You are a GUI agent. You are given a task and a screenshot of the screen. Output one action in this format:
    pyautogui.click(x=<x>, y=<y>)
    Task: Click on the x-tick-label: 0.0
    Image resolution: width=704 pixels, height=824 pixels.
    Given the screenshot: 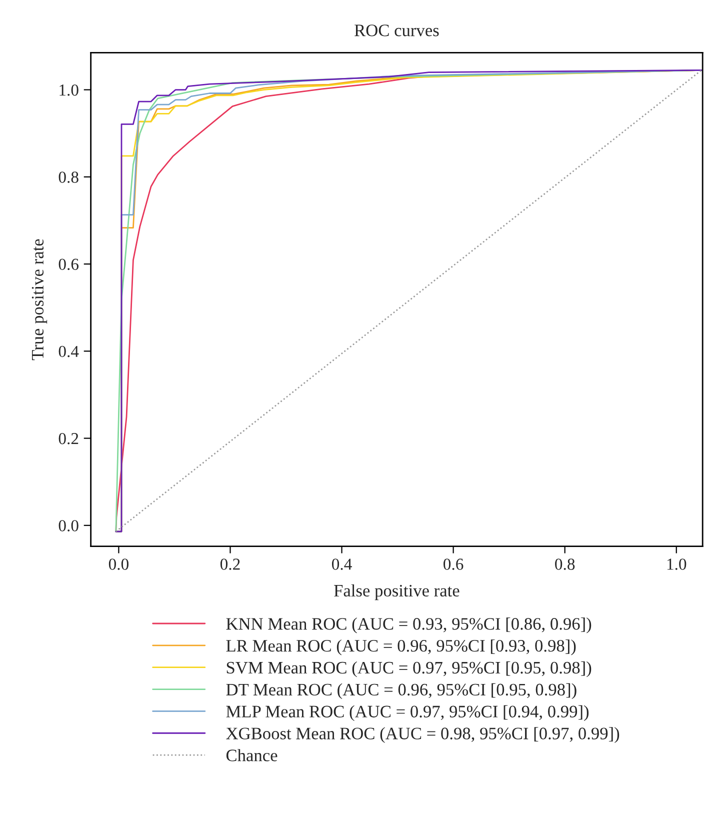 What is the action you would take?
    pyautogui.click(x=118, y=564)
    